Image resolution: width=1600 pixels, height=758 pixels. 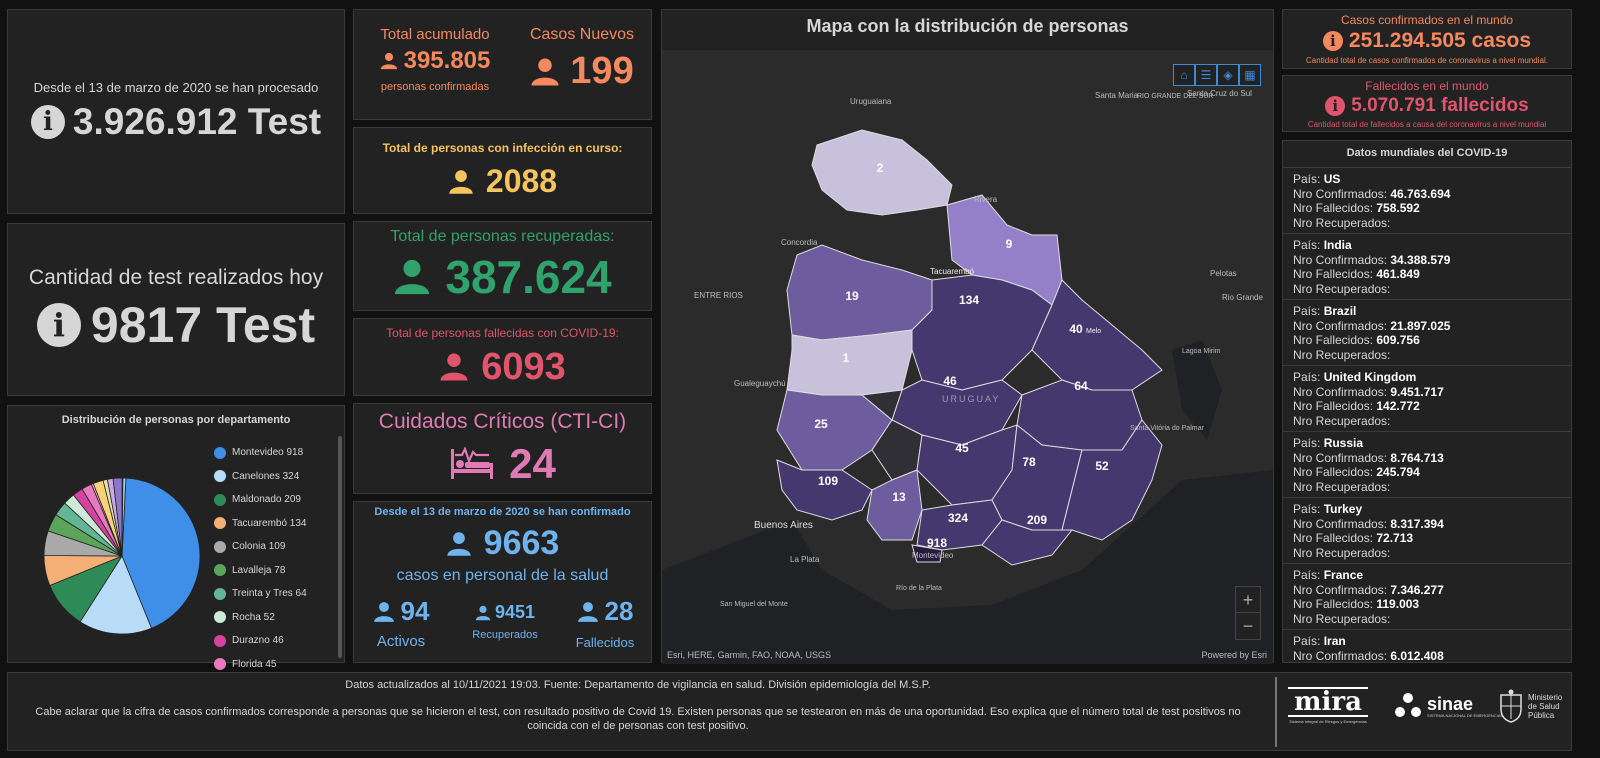 I want to click on active-infection-value: 2088, so click(x=521, y=181).